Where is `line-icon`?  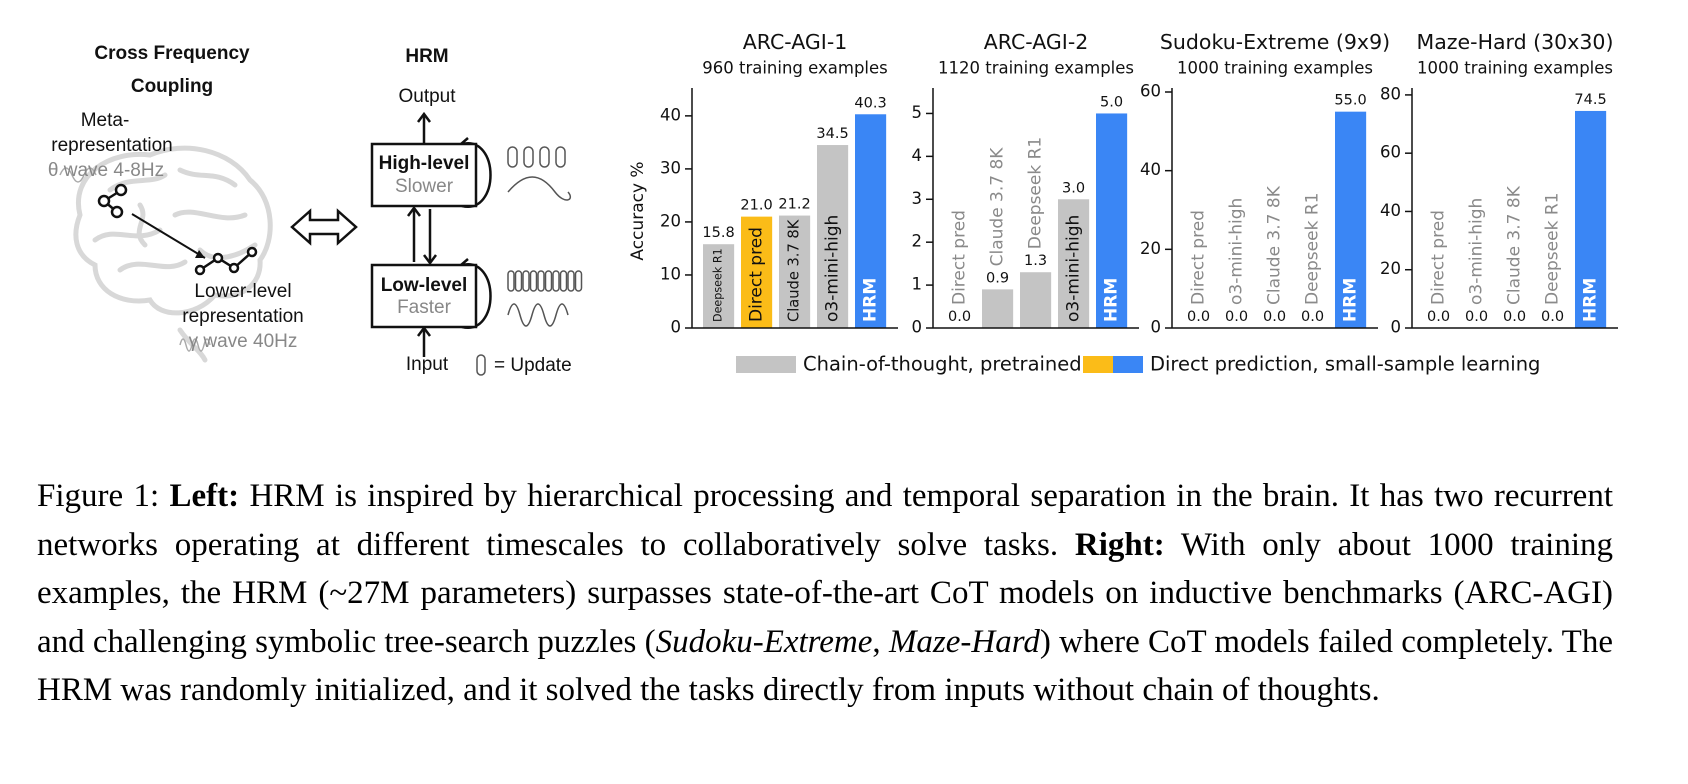 line-icon is located at coordinates (226, 261).